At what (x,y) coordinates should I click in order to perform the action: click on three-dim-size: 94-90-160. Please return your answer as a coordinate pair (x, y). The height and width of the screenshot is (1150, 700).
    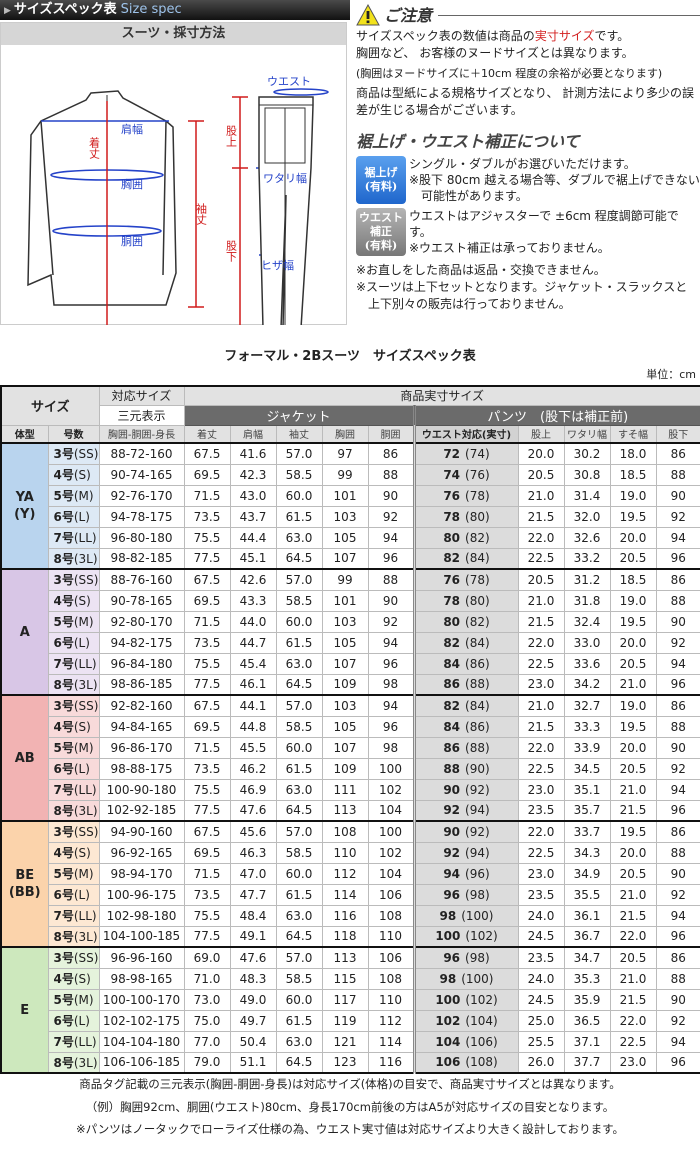
    Looking at the image, I should click on (141, 831).